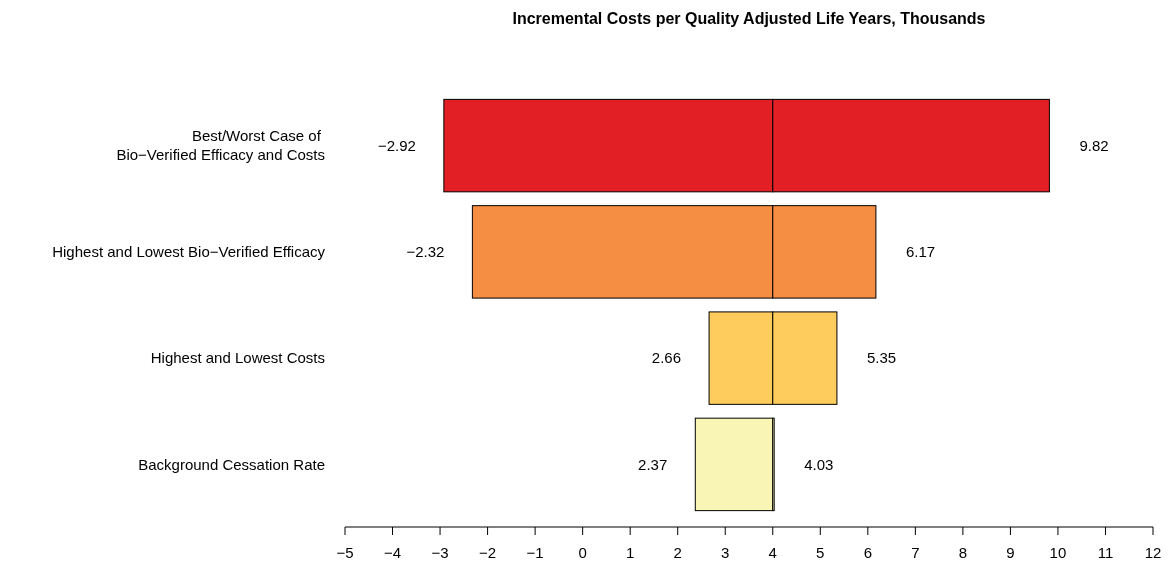 The width and height of the screenshot is (1169, 568). What do you see at coordinates (677, 552) in the screenshot?
I see `x-tick-label: 2` at bounding box center [677, 552].